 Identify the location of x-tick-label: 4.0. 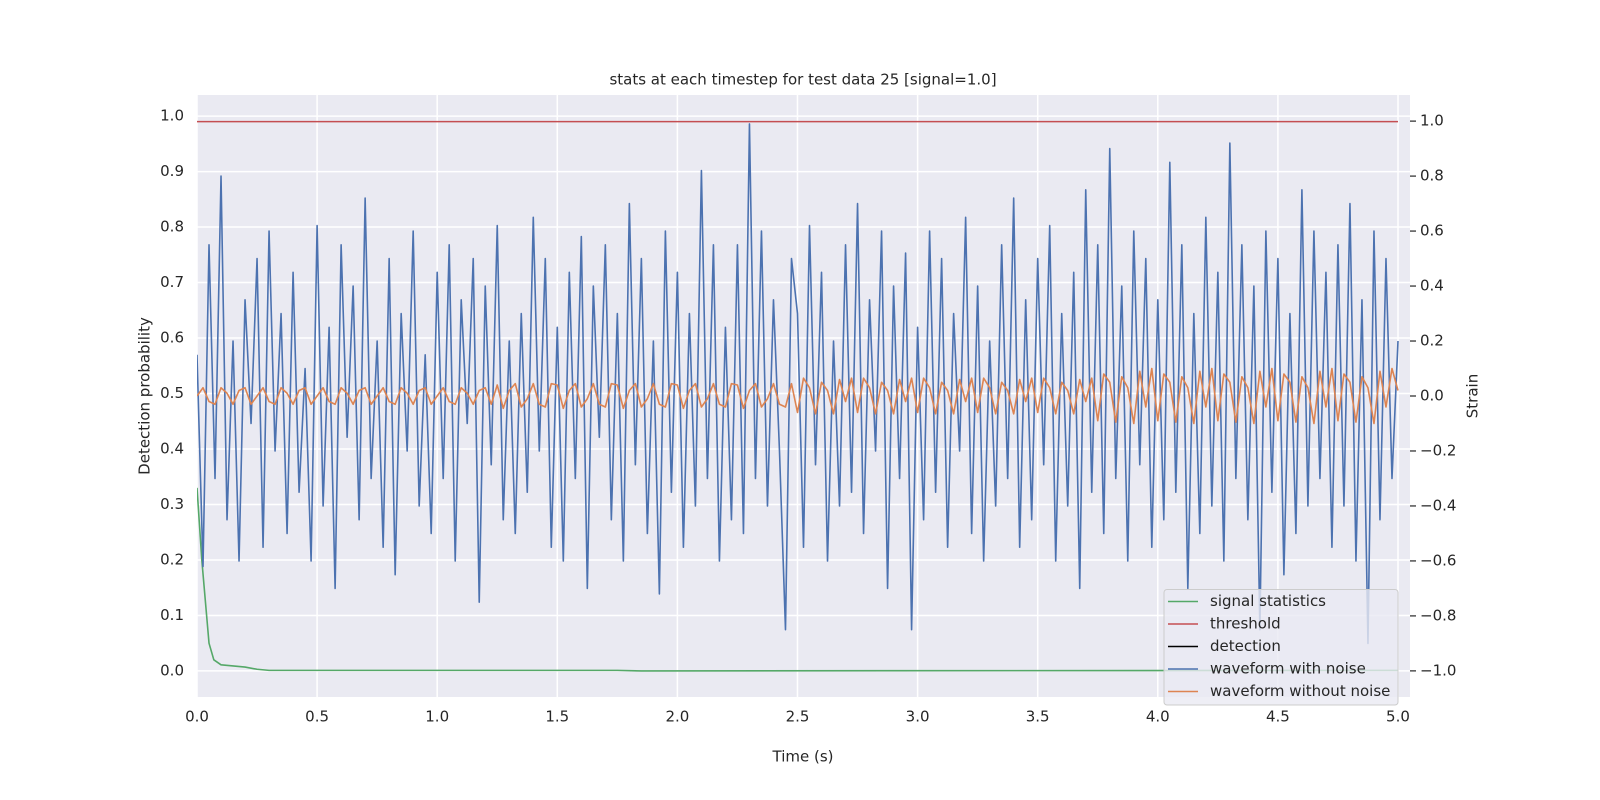
(1158, 717).